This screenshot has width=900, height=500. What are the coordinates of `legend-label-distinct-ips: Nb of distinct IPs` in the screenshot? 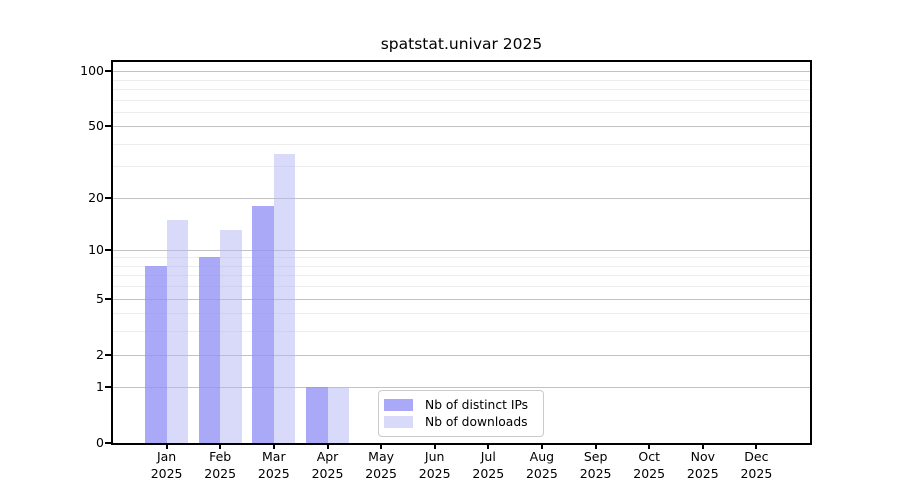 It's located at (477, 405).